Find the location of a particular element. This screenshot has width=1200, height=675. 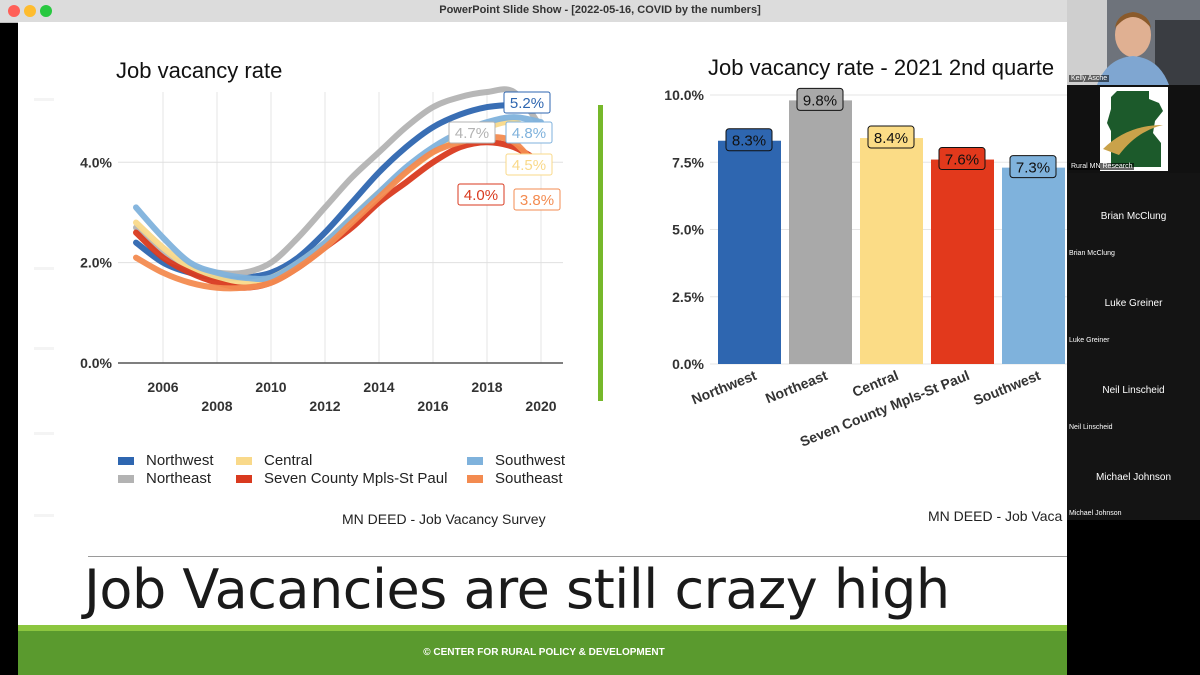

x-tick-label: 2016 is located at coordinates (432, 406).